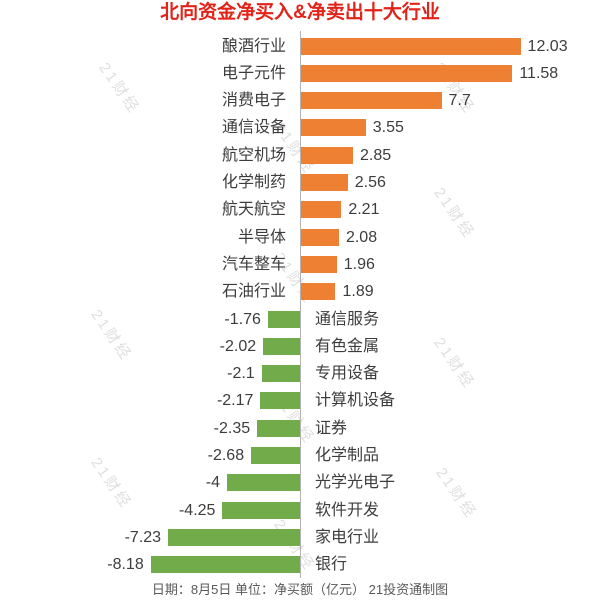 The width and height of the screenshot is (600, 600). I want to click on category-label: 化学制药, so click(253, 182).